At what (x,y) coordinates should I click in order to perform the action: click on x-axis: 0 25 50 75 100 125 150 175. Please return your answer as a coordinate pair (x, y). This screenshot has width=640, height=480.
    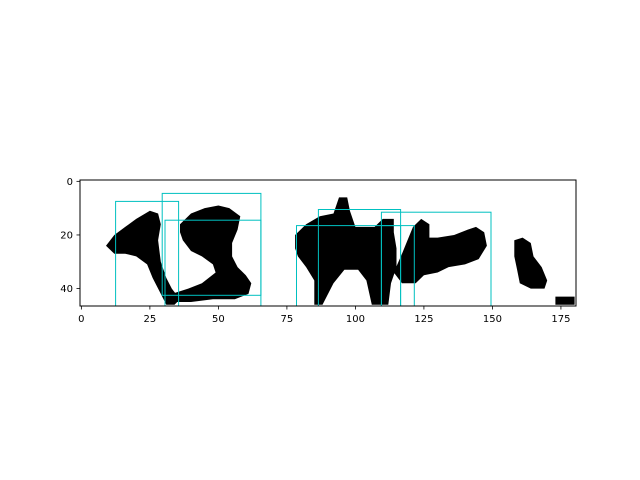
    Looking at the image, I should click on (324, 315).